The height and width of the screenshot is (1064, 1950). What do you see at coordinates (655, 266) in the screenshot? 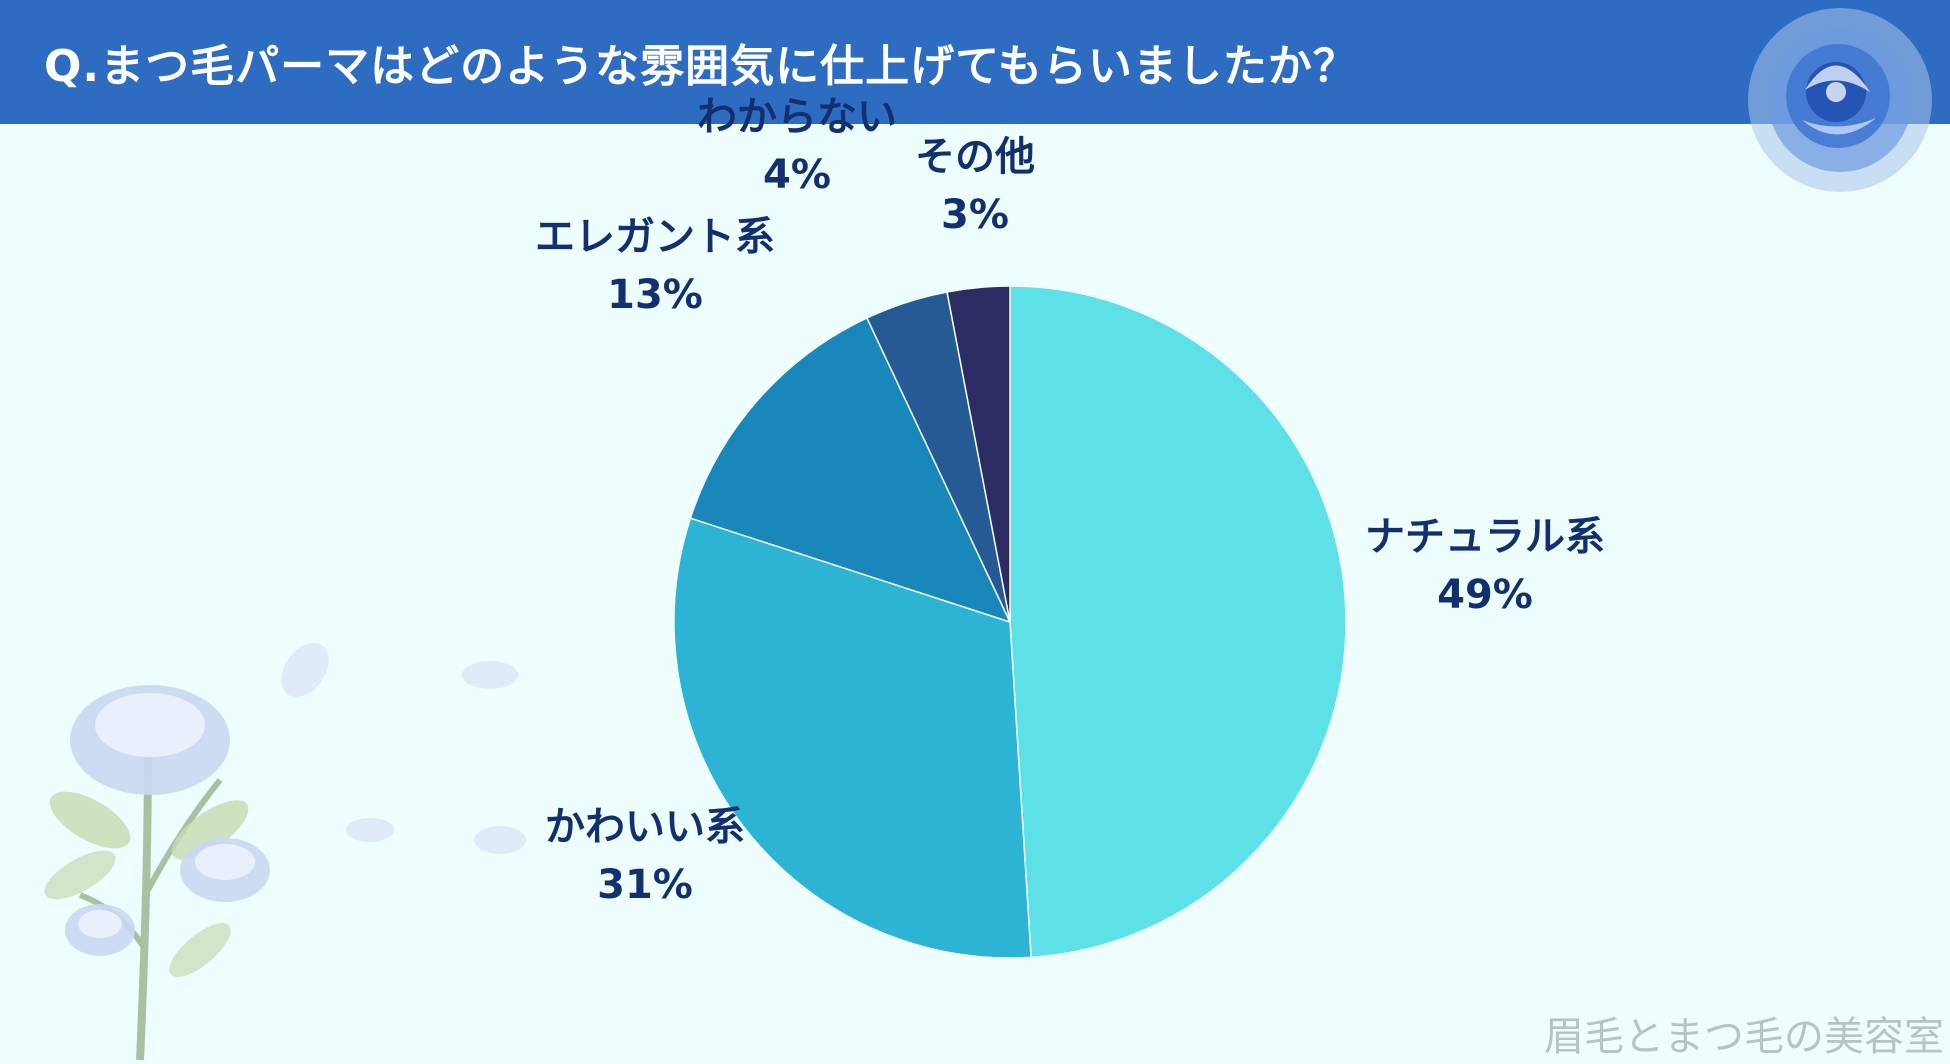
I see `slice-label-3: エレガント系 13%` at bounding box center [655, 266].